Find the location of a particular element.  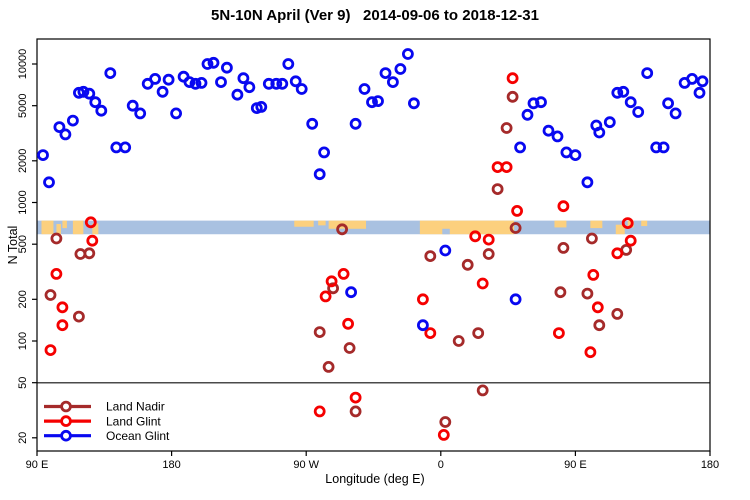

y-tick-label: 100 is located at coordinates (23, 341).